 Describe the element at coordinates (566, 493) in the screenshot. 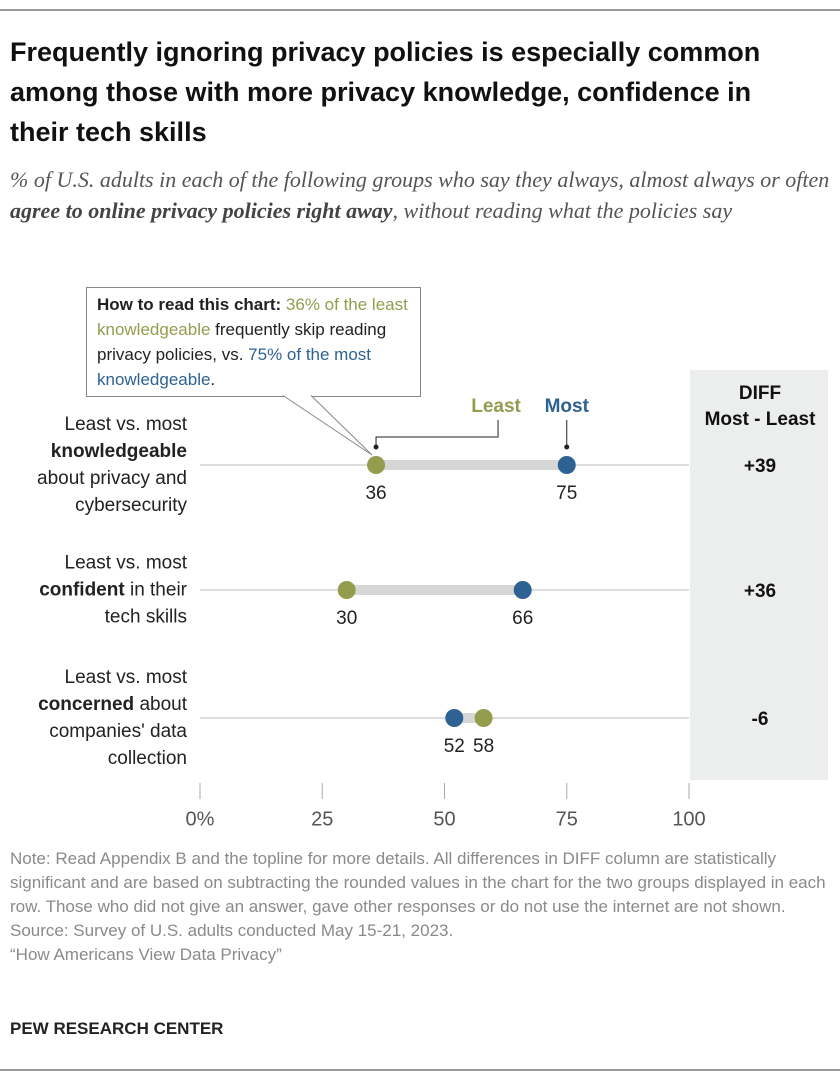

I see `value-label: 75` at that location.